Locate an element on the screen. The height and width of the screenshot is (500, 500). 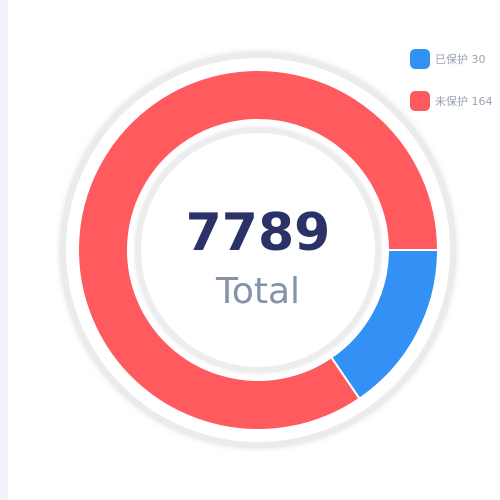
legend-item-protected: 已保护 30 is located at coordinates (455, 59).